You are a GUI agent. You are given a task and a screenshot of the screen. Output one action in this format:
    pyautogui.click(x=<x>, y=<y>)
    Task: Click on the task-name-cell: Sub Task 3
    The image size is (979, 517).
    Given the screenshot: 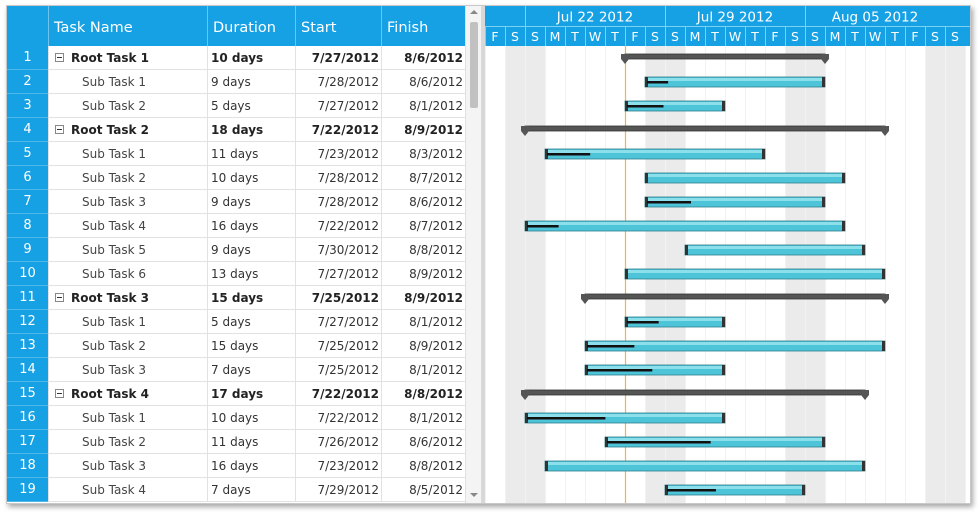 What is the action you would take?
    pyautogui.click(x=127, y=202)
    